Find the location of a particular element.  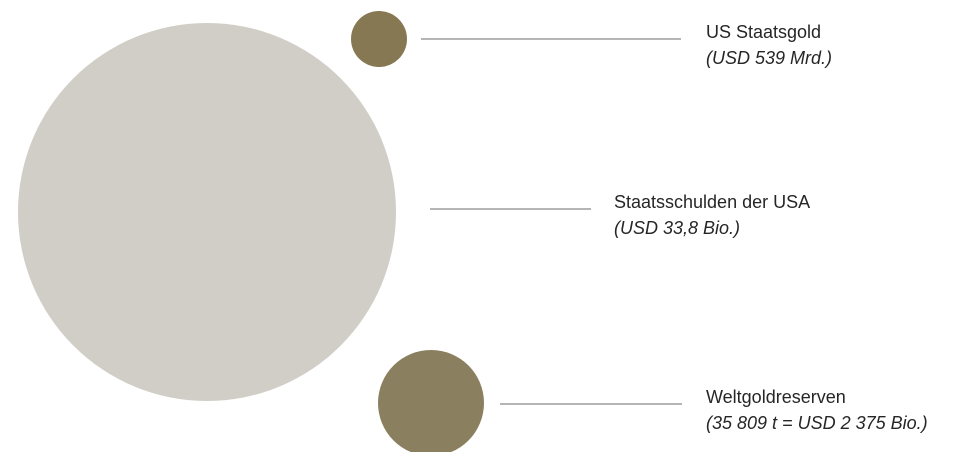

label-value-staatsschulden-der-usa: (USD 33,8 Bio.) is located at coordinates (677, 228).